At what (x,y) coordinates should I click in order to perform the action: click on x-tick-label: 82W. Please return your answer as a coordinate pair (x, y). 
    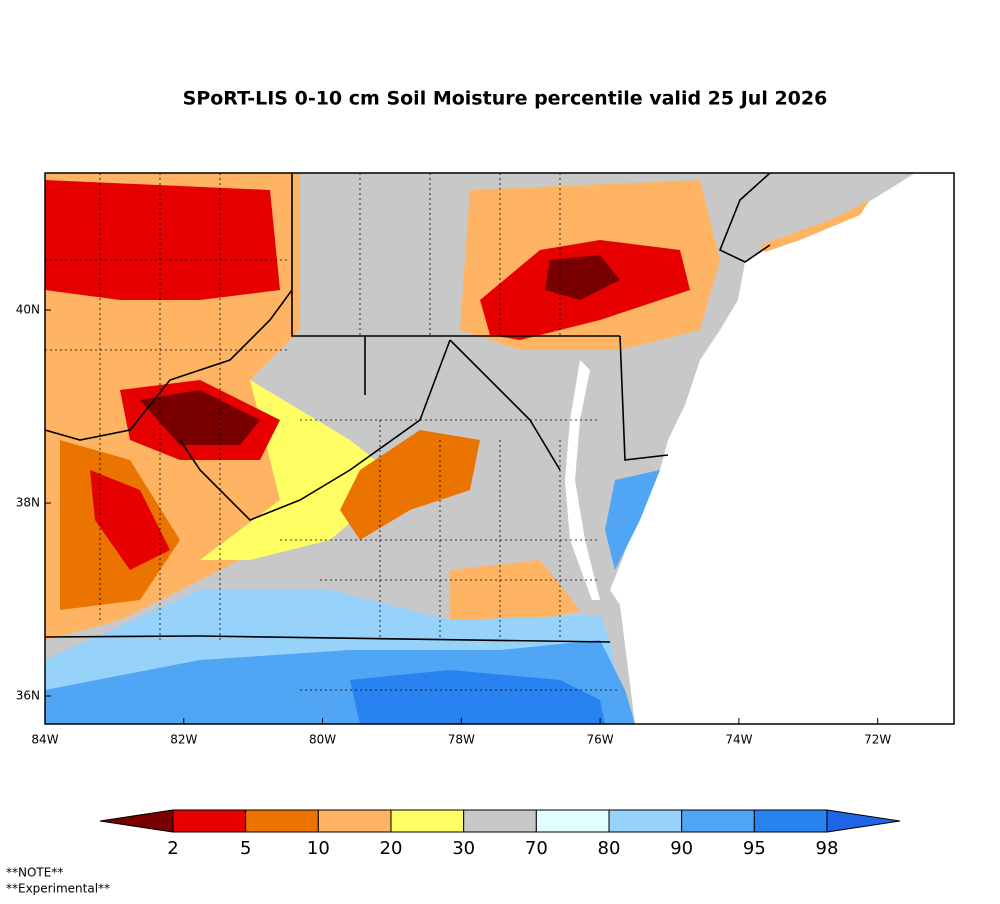
    Looking at the image, I should click on (183, 740).